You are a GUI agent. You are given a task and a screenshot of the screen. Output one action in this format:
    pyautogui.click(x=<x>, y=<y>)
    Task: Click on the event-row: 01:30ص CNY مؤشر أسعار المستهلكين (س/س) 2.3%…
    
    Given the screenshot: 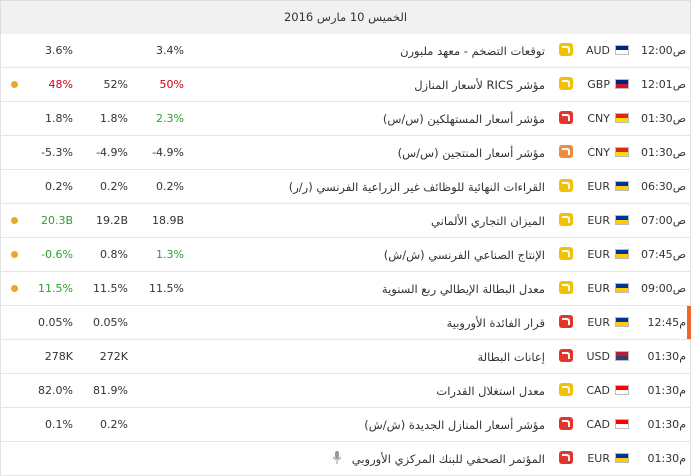 What is the action you would take?
    pyautogui.click(x=345, y=119)
    